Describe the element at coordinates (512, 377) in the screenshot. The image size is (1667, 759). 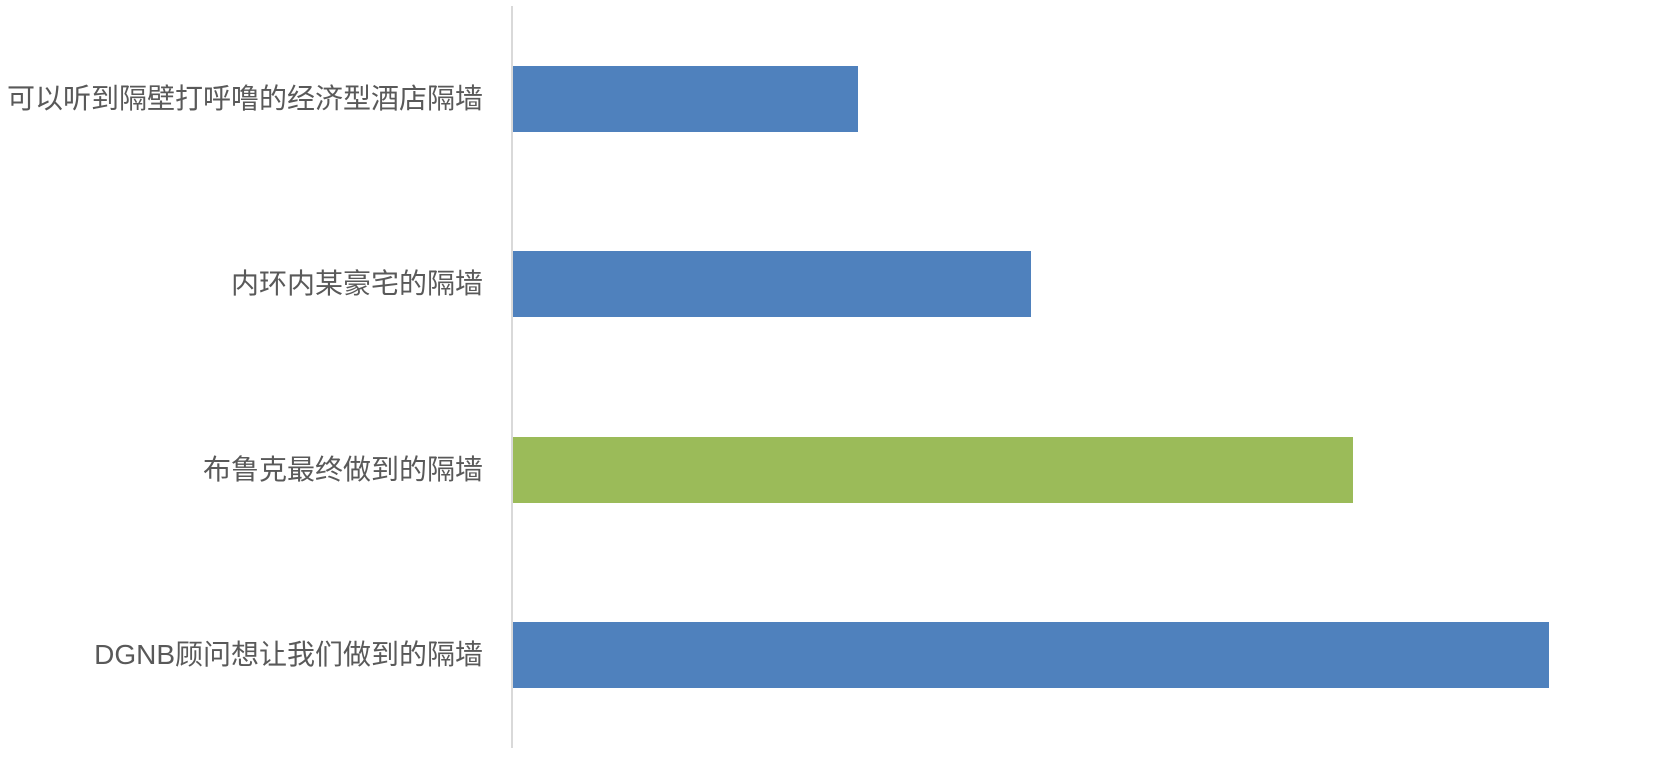
I see `category-axis-line` at that location.